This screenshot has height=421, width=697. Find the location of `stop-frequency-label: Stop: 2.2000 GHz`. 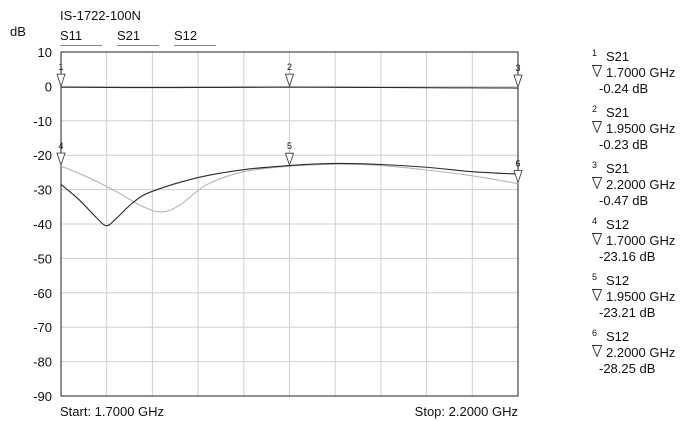

stop-frequency-label: Stop: 2.2000 GHz is located at coordinates (466, 411).